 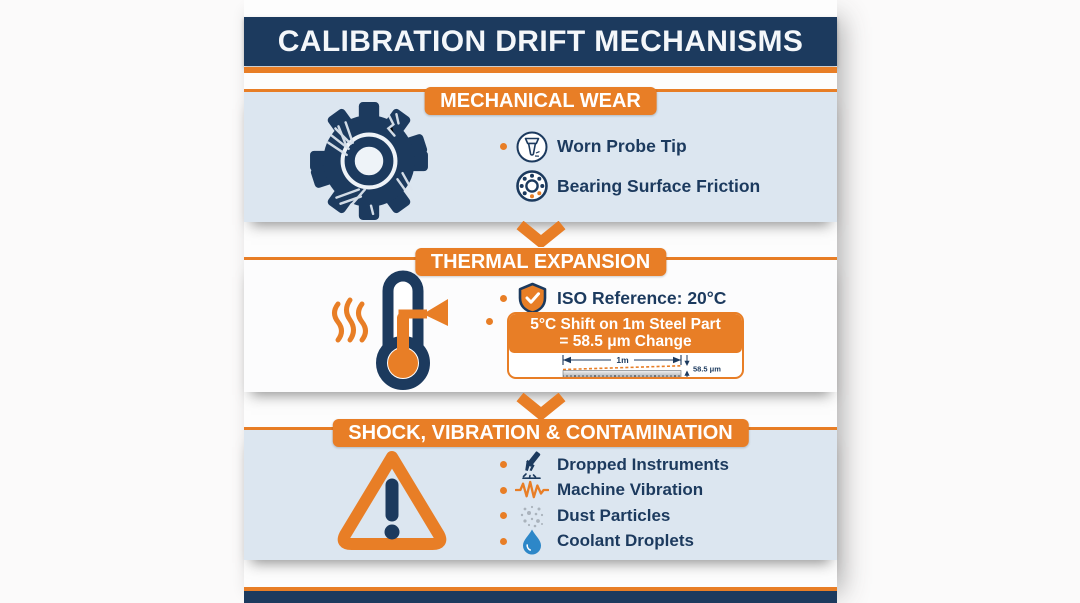 I want to click on probe-tip-icon, so click(x=532, y=146).